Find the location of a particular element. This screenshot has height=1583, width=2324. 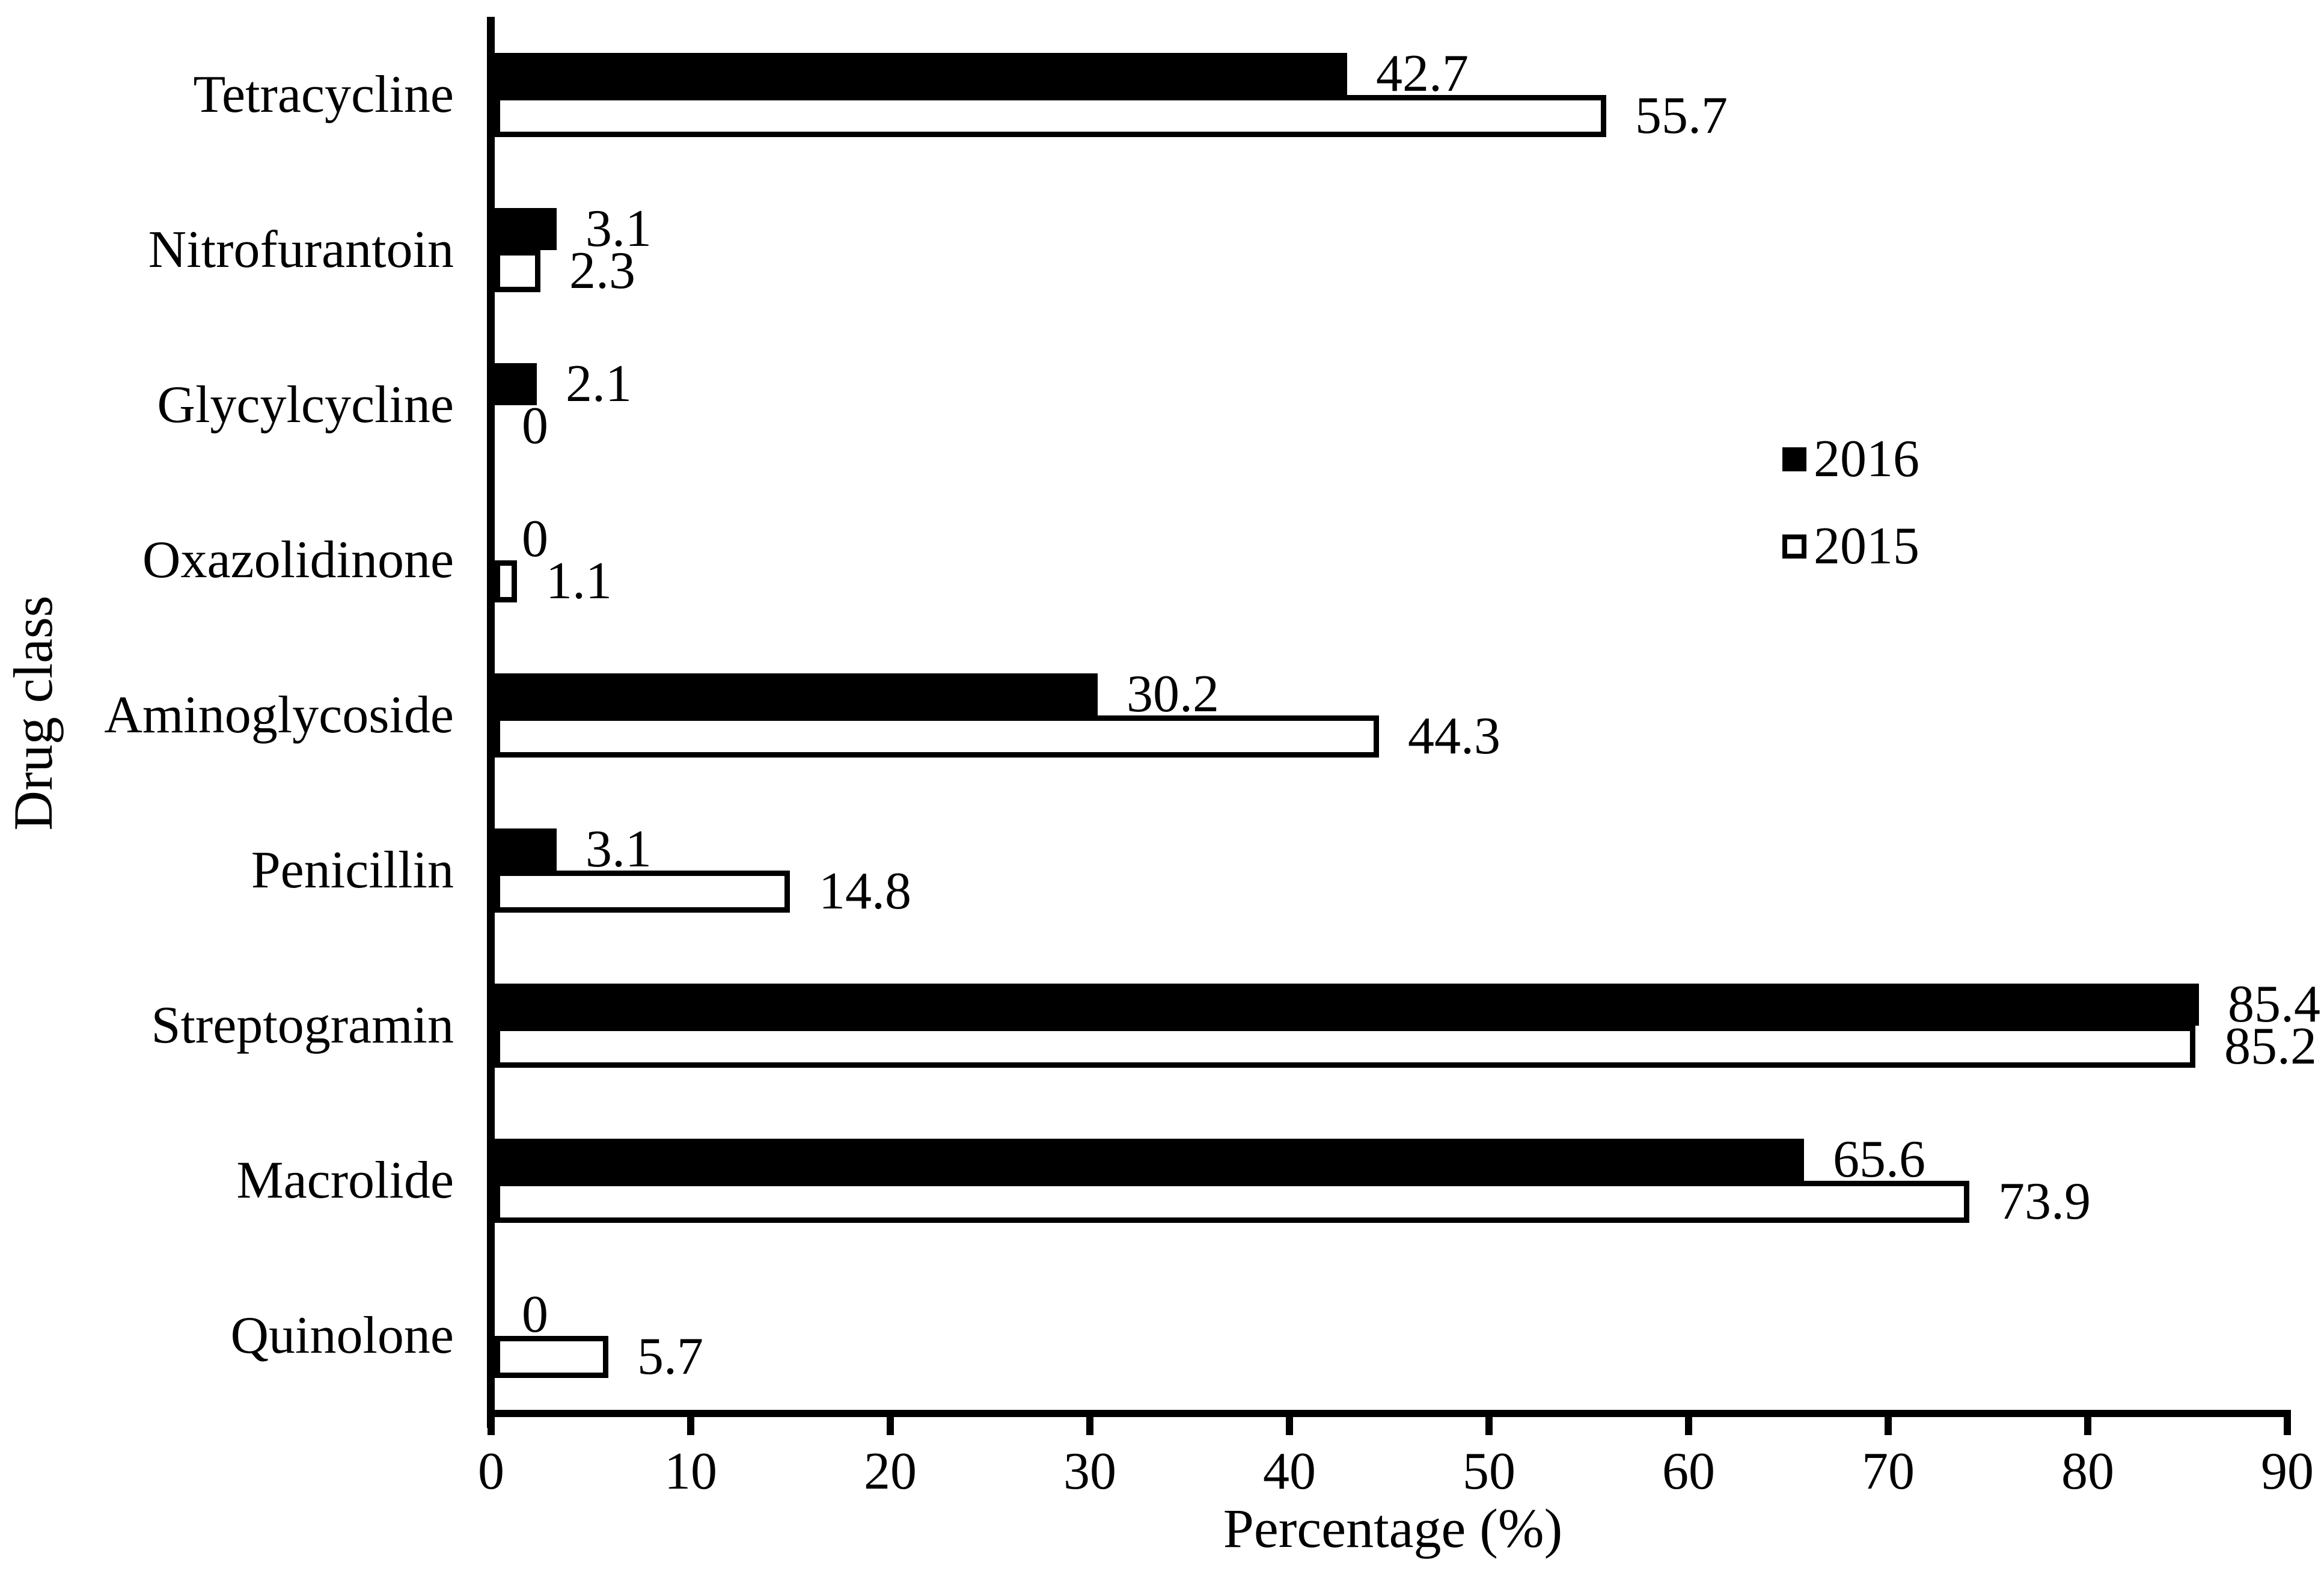

x-axis-title: Percentage (%) is located at coordinates (1393, 1528).